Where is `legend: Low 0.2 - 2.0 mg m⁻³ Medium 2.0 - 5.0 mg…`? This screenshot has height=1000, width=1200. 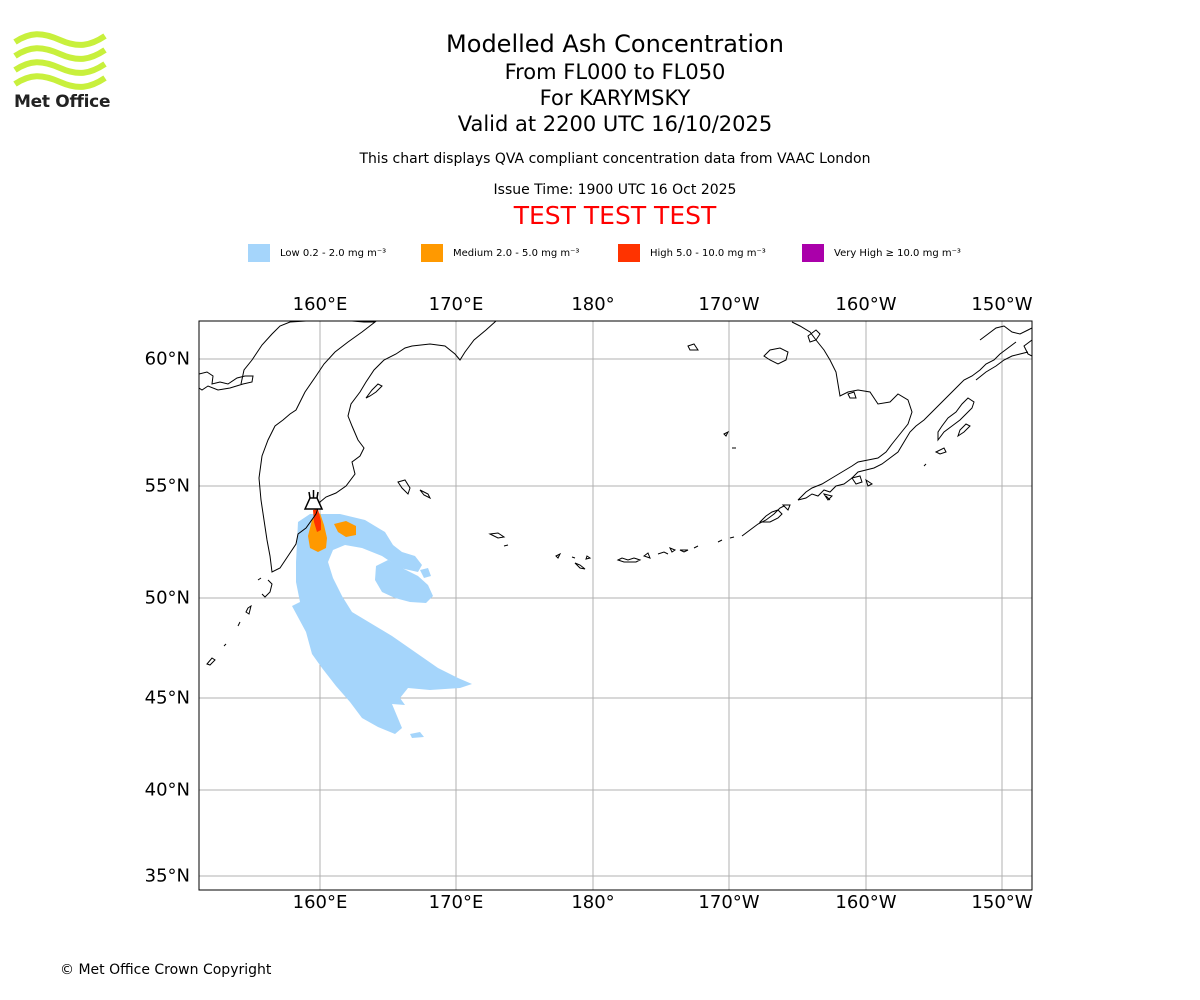
legend: Low 0.2 - 2.0 mg m⁻³ Medium 2.0 - 5.0 mg… is located at coordinates (628, 254).